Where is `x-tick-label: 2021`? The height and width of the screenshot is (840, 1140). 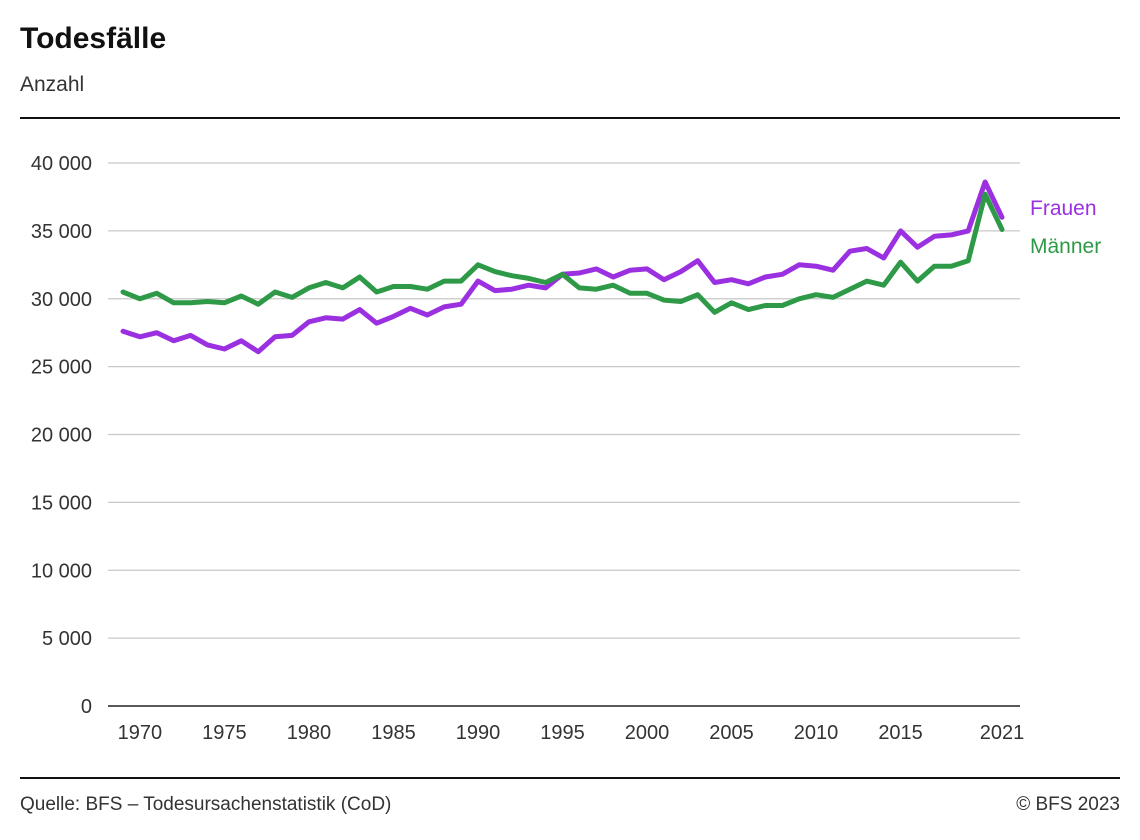
x-tick-label: 2021 is located at coordinates (1002, 733).